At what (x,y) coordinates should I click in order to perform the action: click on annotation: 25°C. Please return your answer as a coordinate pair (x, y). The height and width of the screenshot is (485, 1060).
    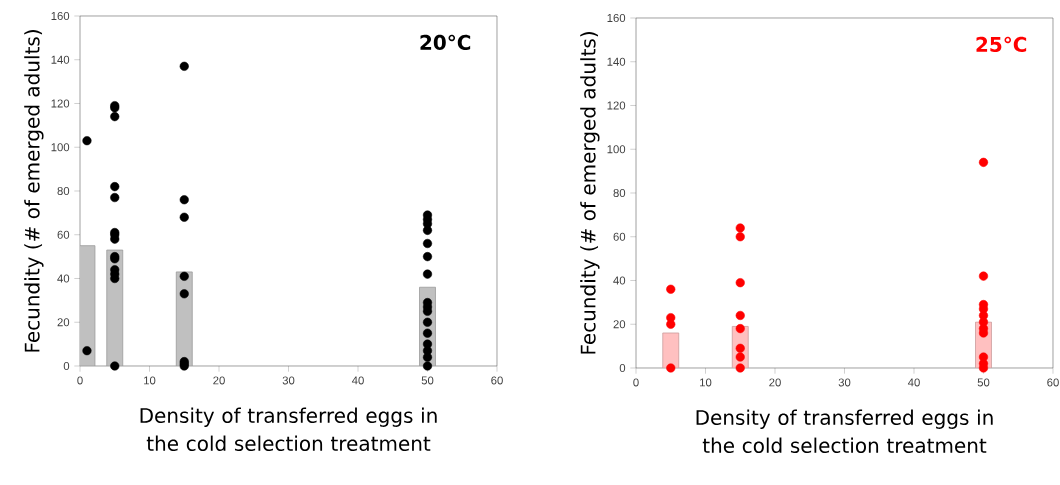
    Looking at the image, I should click on (1001, 44).